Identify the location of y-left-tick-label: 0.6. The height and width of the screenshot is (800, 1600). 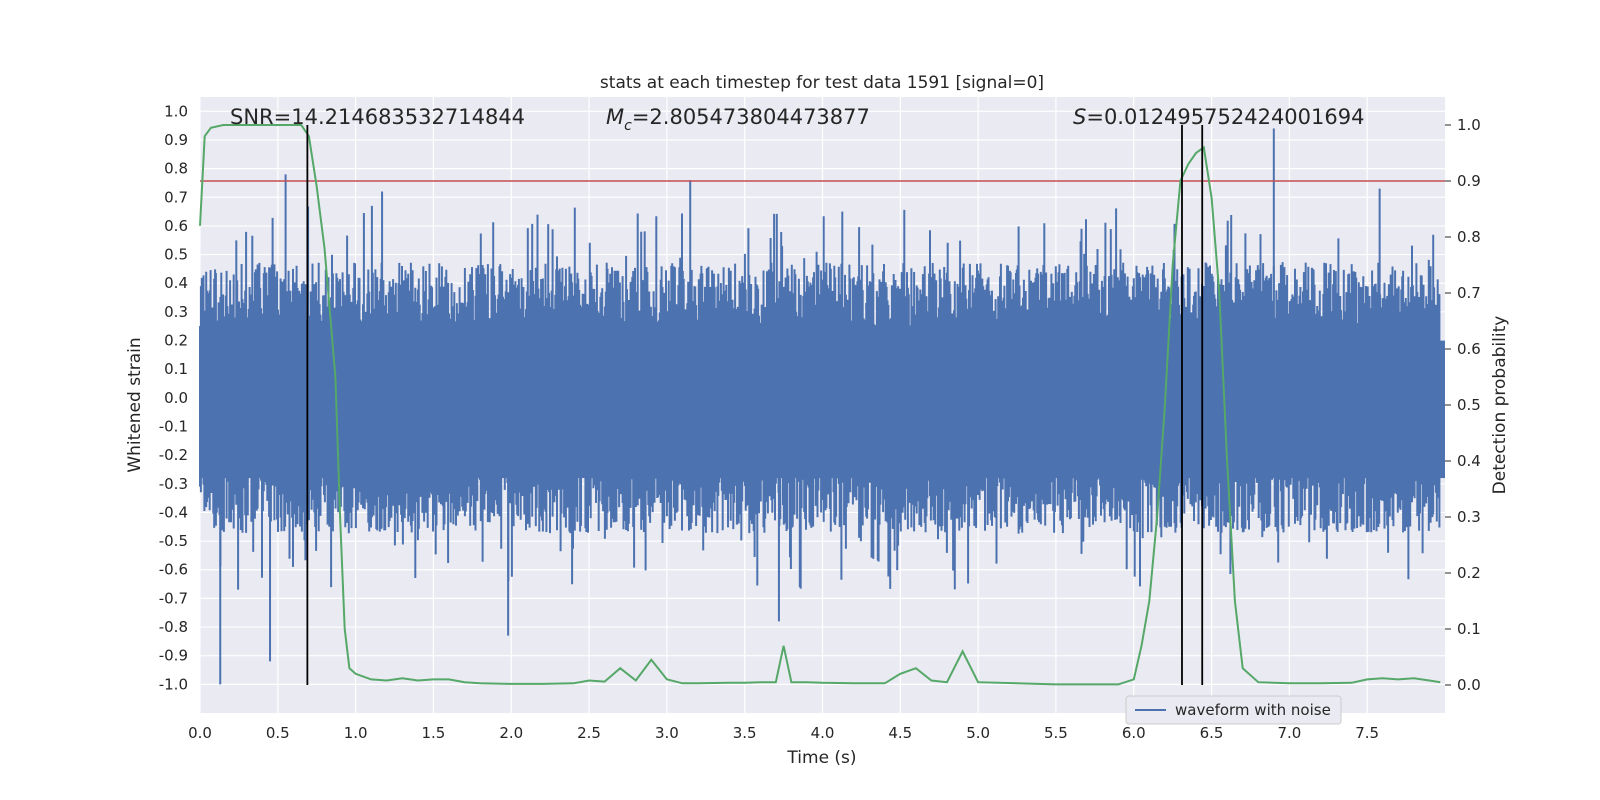
(176, 226).